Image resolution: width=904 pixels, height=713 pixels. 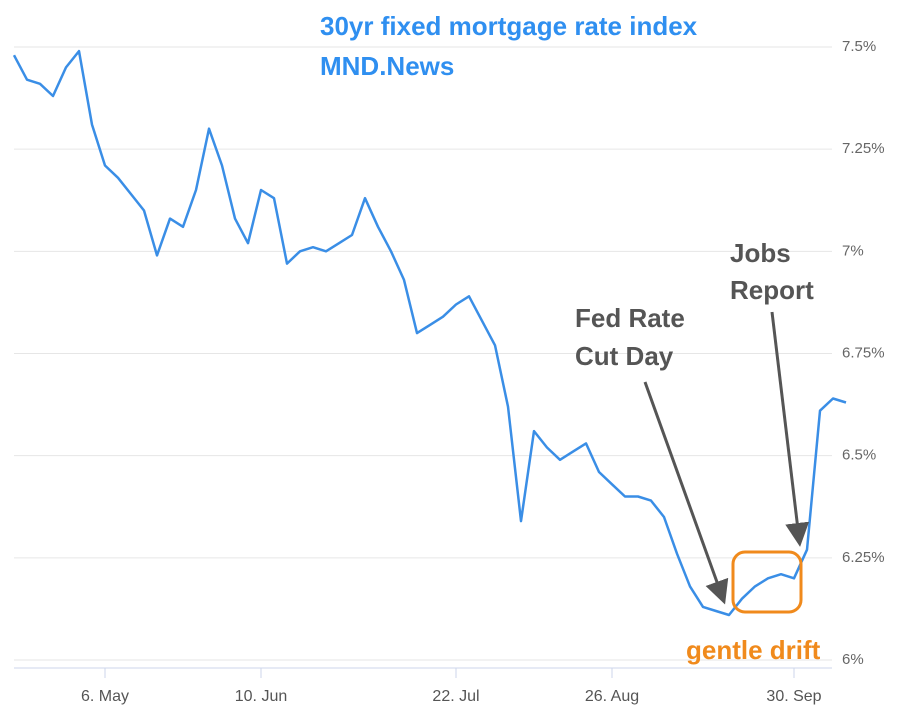 What do you see at coordinates (863, 148) in the screenshot?
I see `y-tick-label: 7.25%` at bounding box center [863, 148].